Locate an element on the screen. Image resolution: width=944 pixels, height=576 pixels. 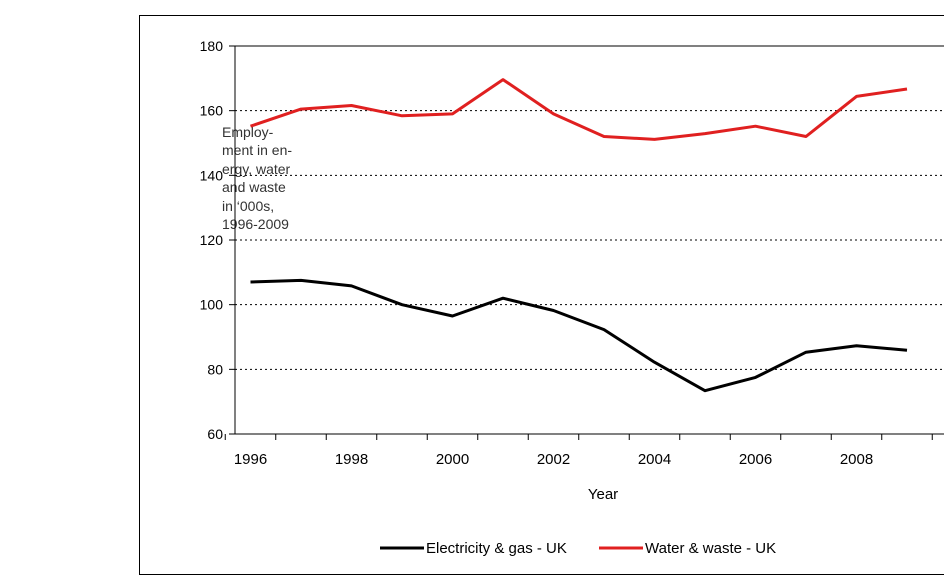
x-tick-label: 2002 is located at coordinates (553, 459).